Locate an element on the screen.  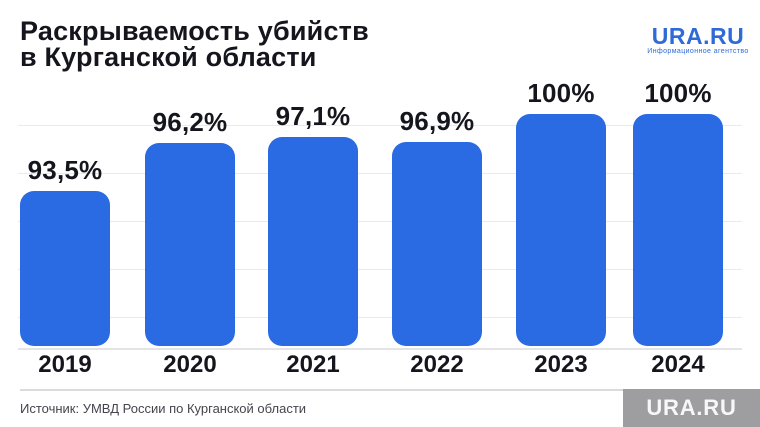
bar-2022 is located at coordinates (437, 244).